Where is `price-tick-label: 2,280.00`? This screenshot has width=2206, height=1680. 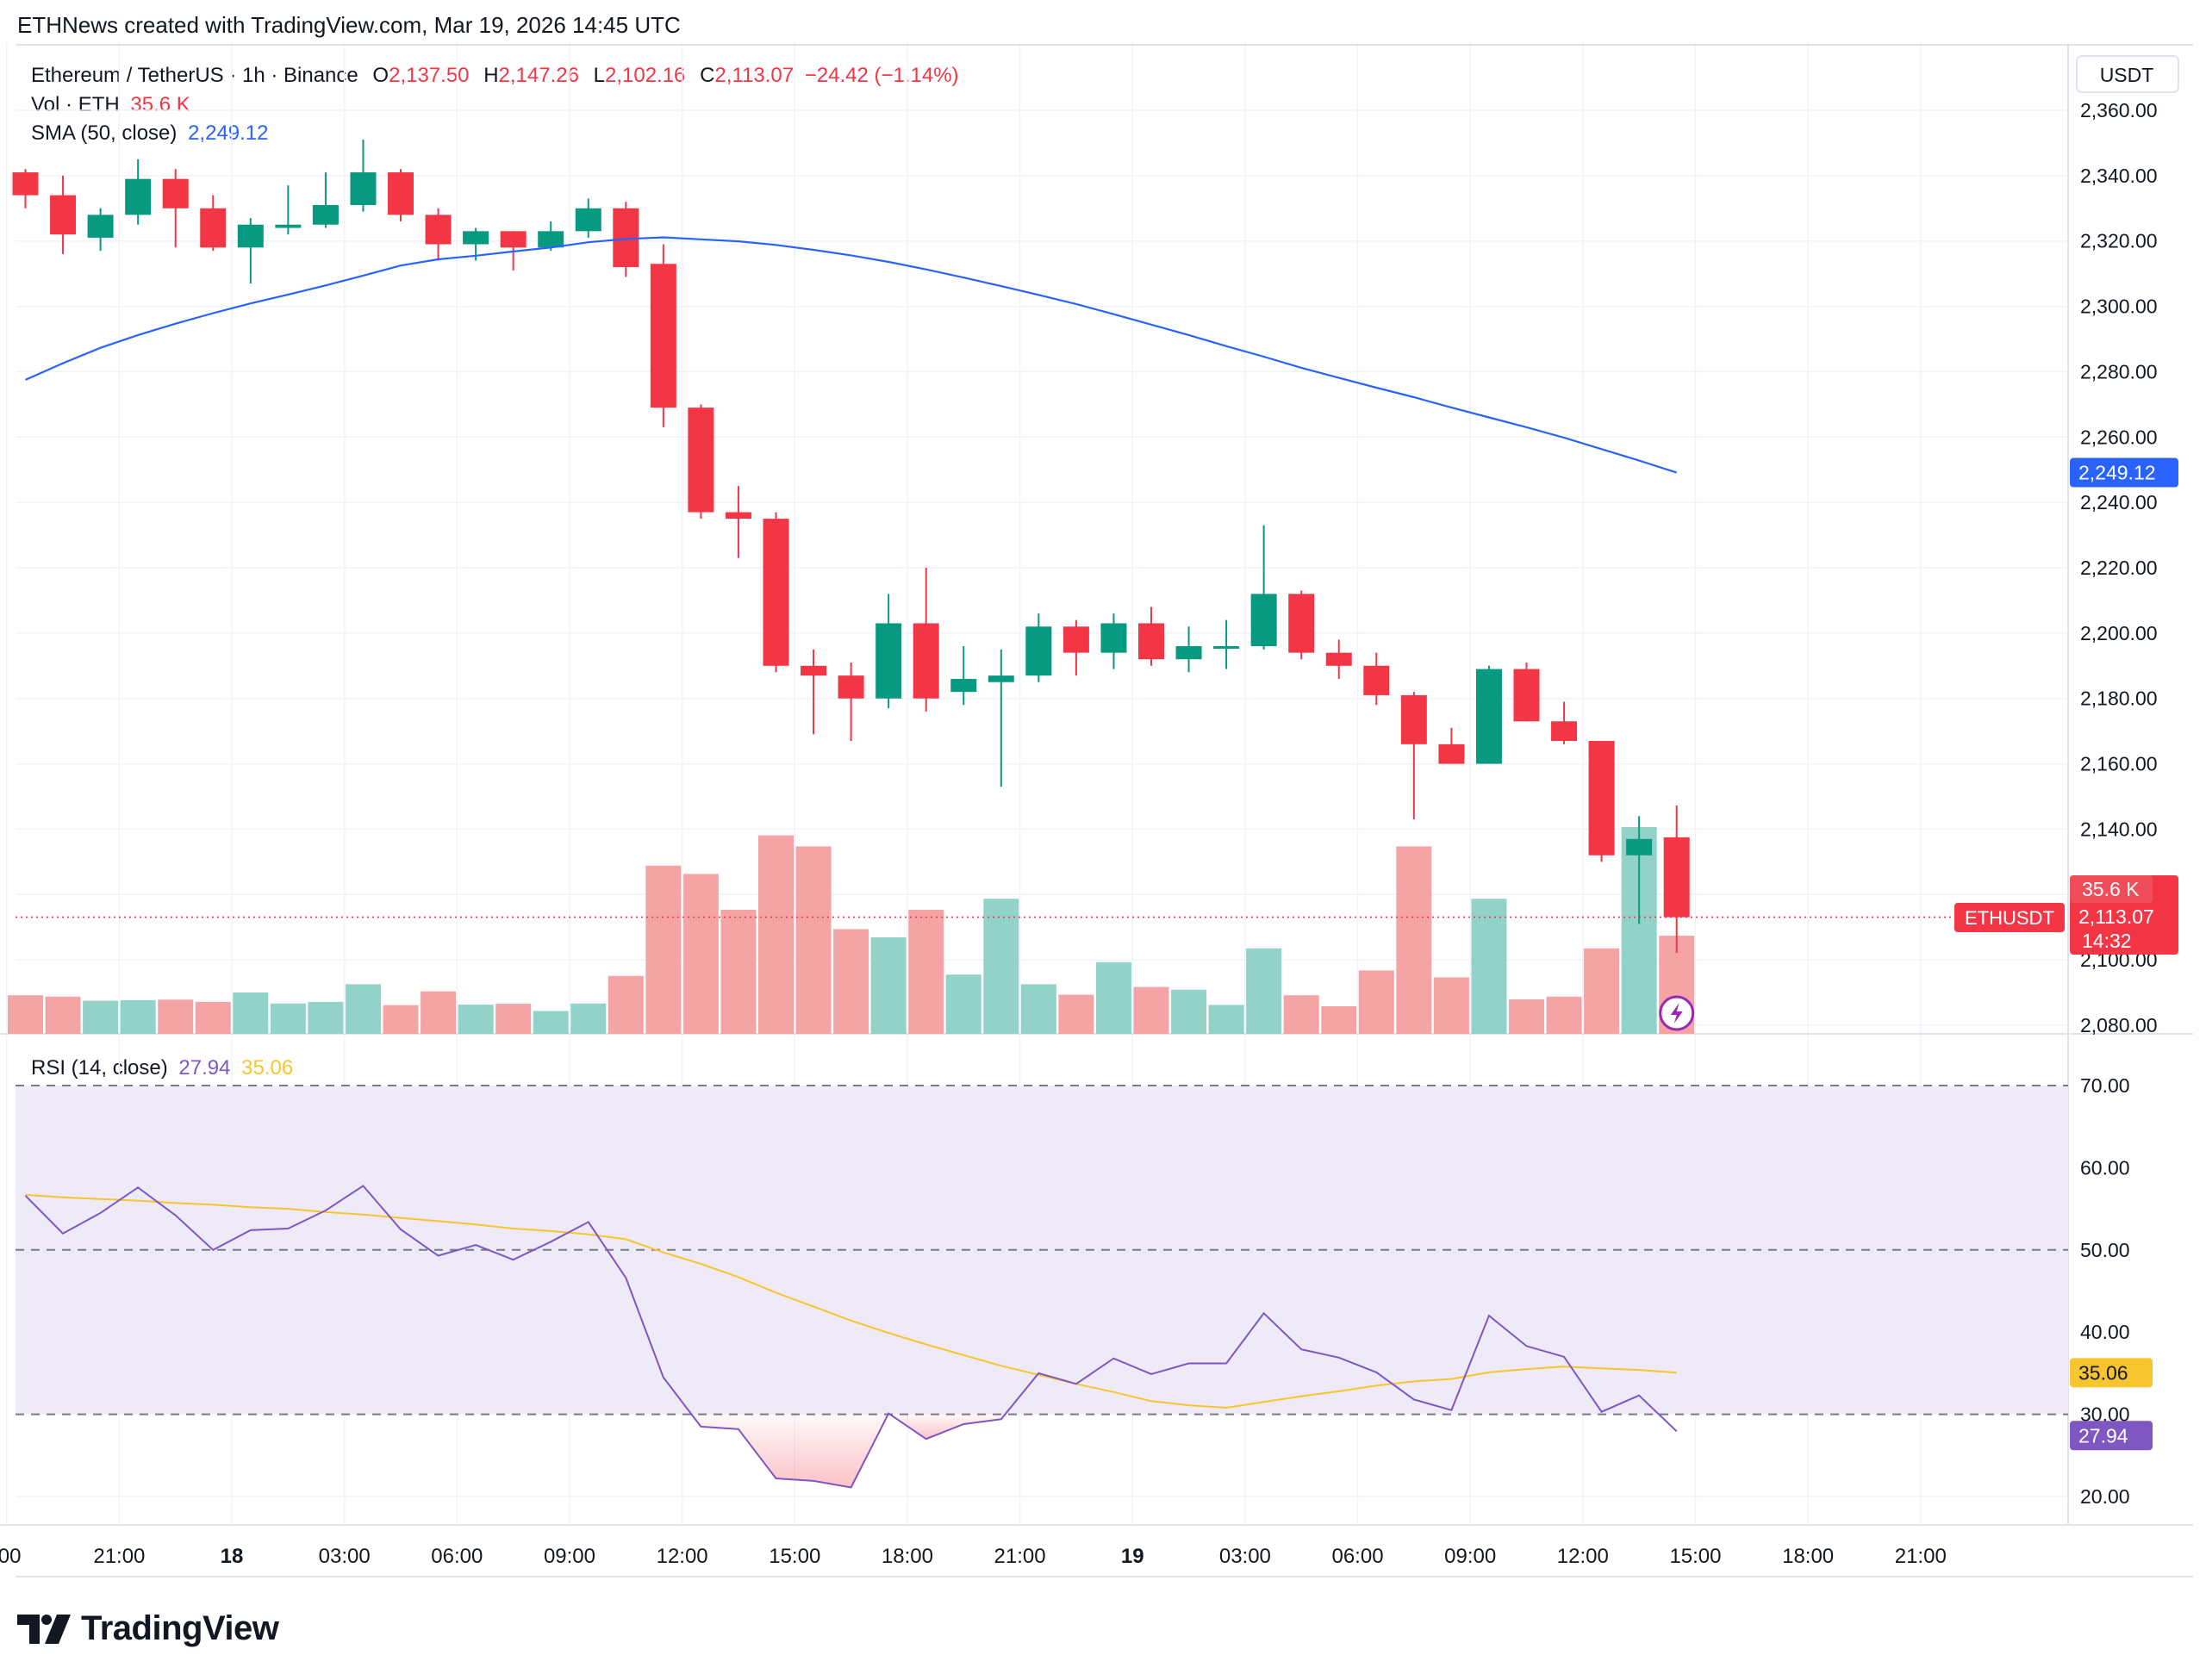
price-tick-label: 2,280.00 is located at coordinates (2119, 372).